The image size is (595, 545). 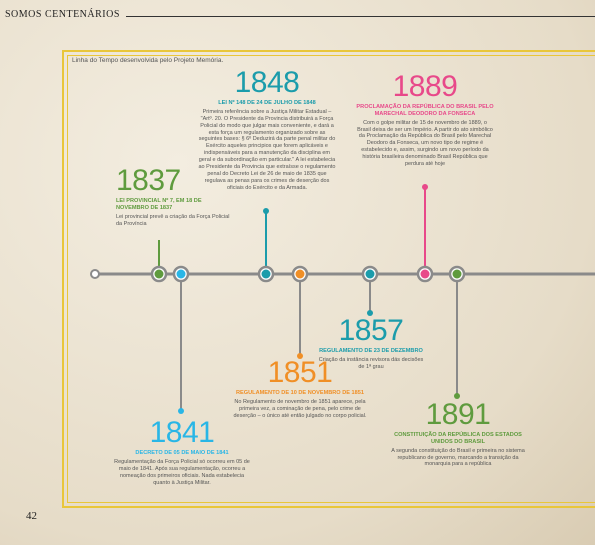 I want to click on event-year: 1837, so click(x=148, y=180).